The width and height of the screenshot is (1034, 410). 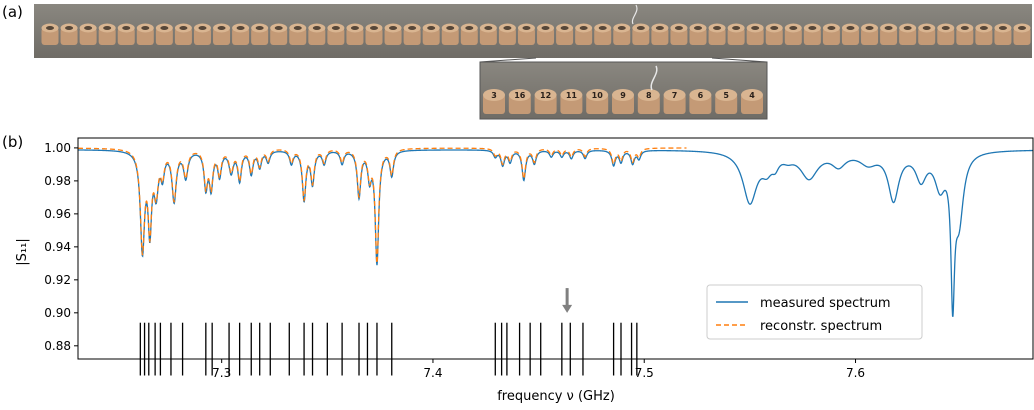 I want to click on inset-puck-label: 16, so click(x=520, y=95).